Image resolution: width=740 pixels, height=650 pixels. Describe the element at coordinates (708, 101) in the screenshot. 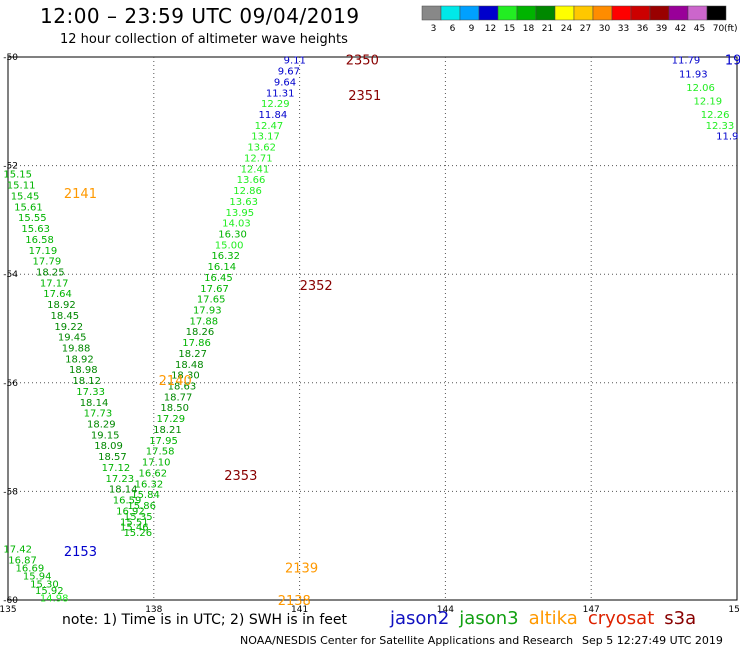

I see `swh-value: 12.19` at that location.